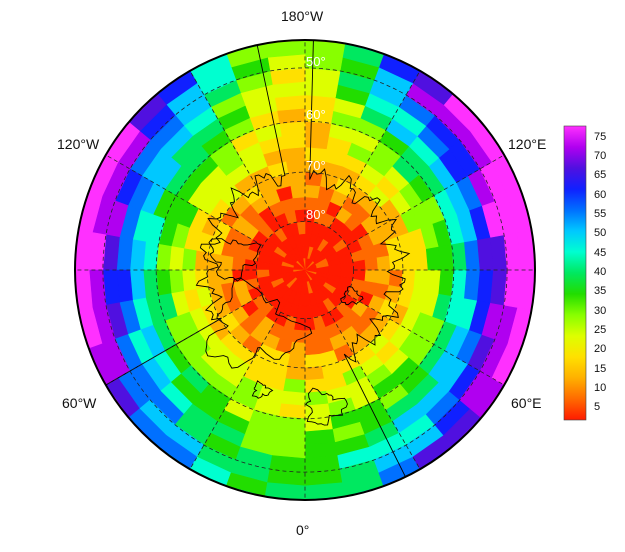 The width and height of the screenshot is (625, 552). I want to click on colorbar-tick-label: 10, so click(600, 388).